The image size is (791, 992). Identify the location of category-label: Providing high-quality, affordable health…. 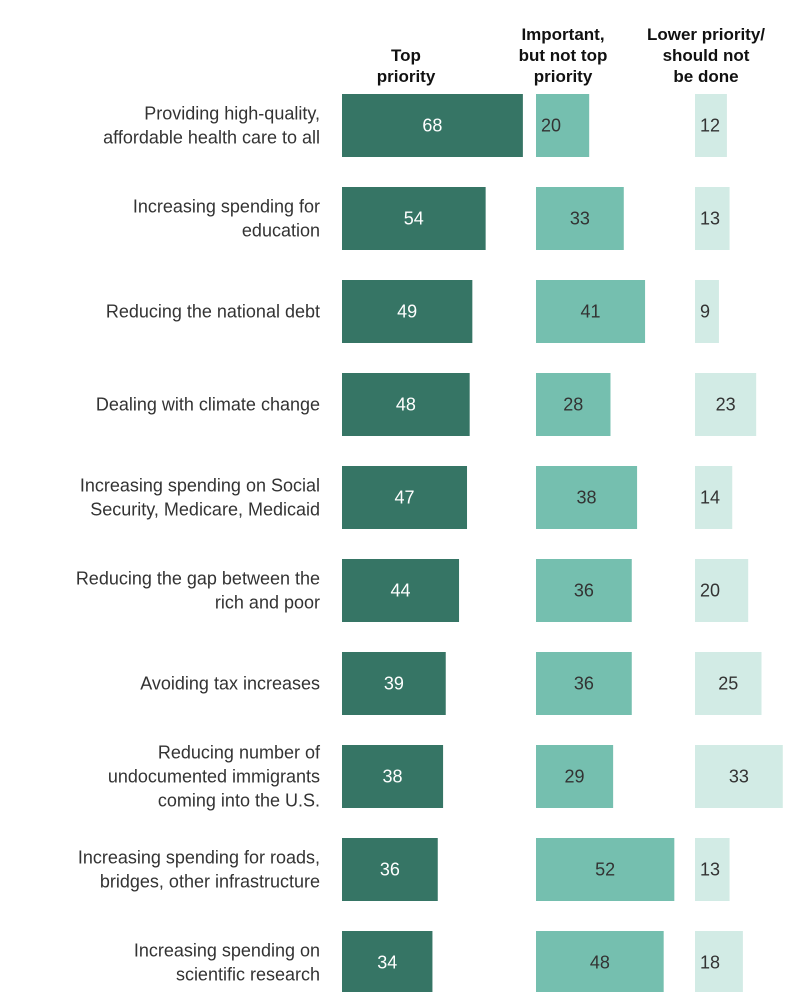
(211, 126).